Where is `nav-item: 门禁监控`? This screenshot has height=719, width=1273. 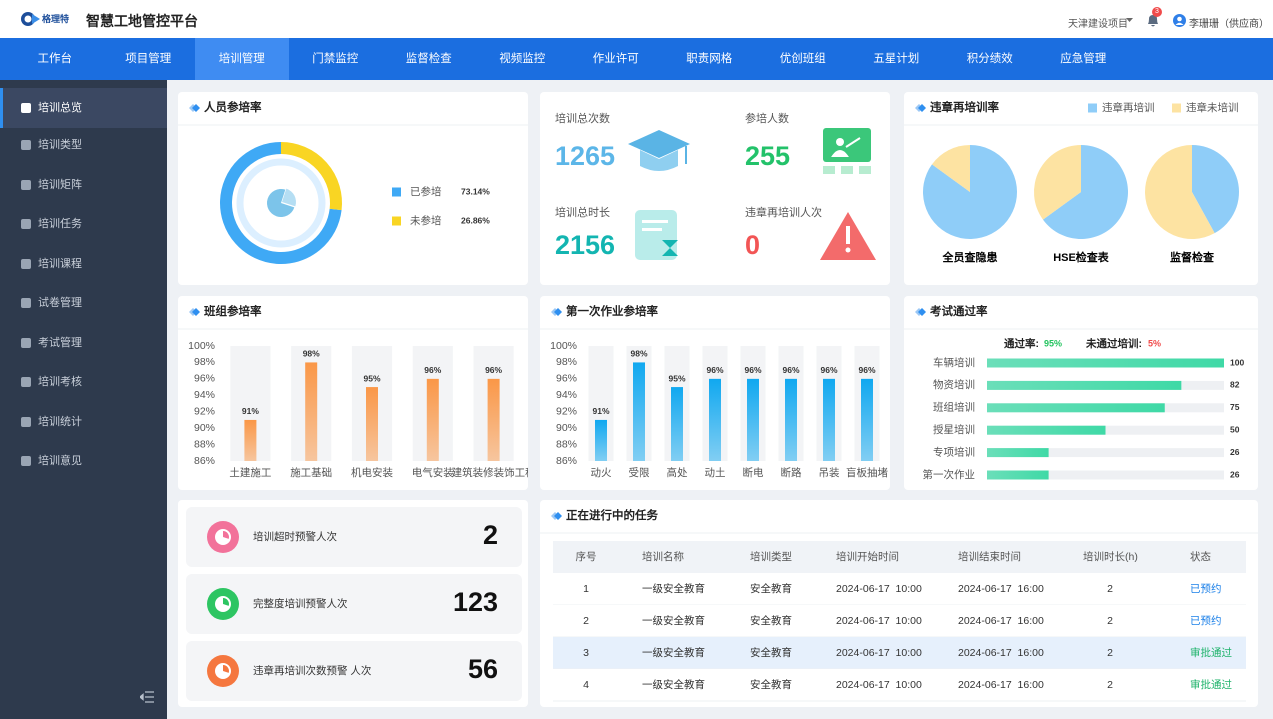 nav-item: 门禁监控 is located at coordinates (335, 59).